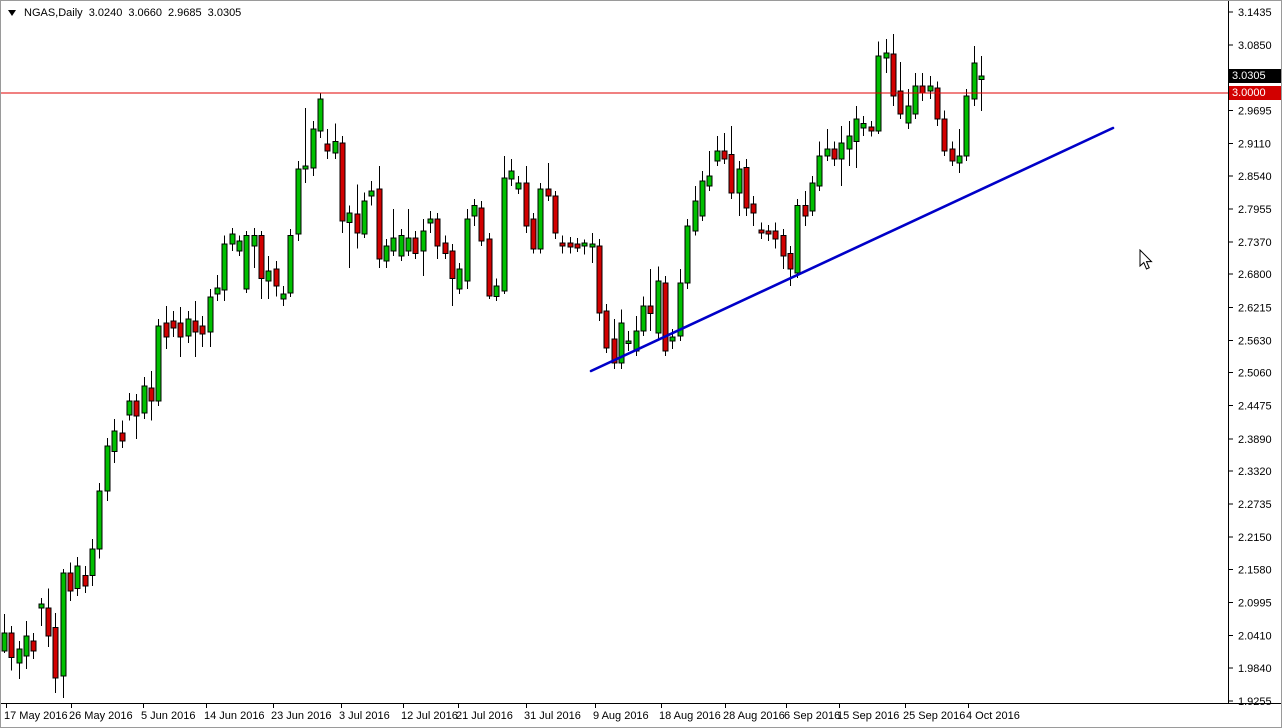 The width and height of the screenshot is (1282, 728). I want to click on price-axis-label: 2.6800, so click(1255, 275).